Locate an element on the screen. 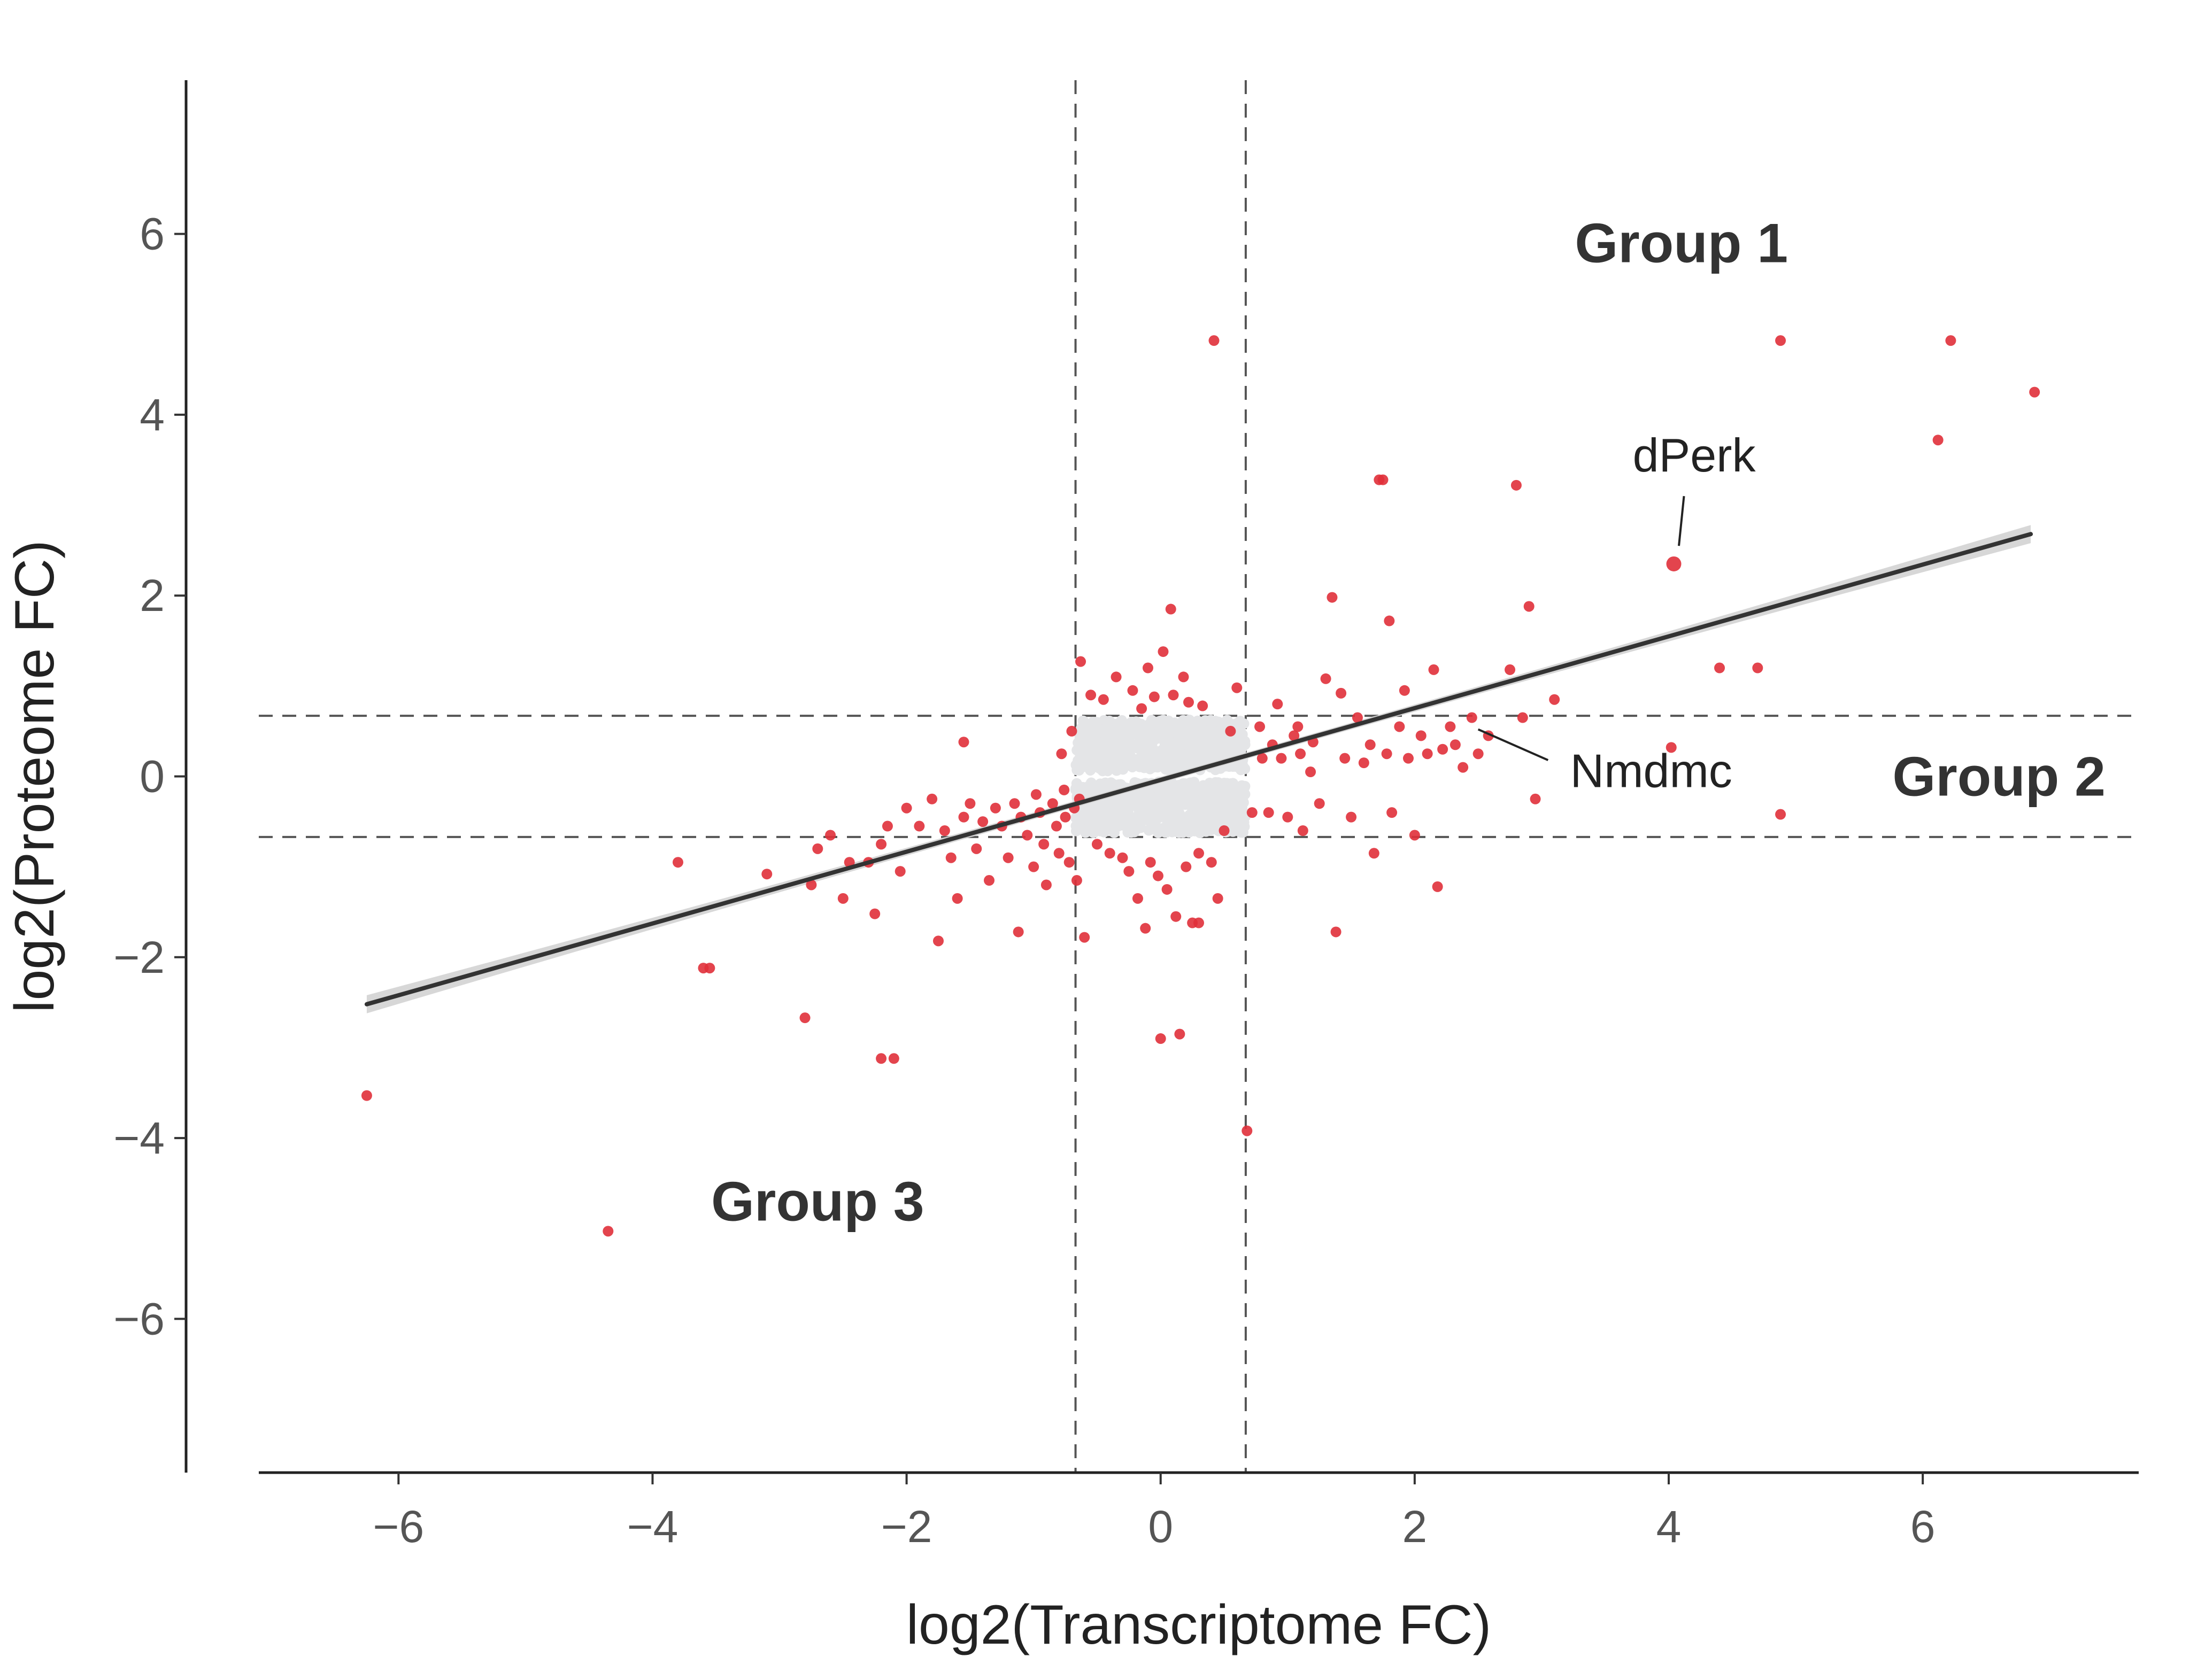  y-tick-label: −2 is located at coordinates (139, 957).